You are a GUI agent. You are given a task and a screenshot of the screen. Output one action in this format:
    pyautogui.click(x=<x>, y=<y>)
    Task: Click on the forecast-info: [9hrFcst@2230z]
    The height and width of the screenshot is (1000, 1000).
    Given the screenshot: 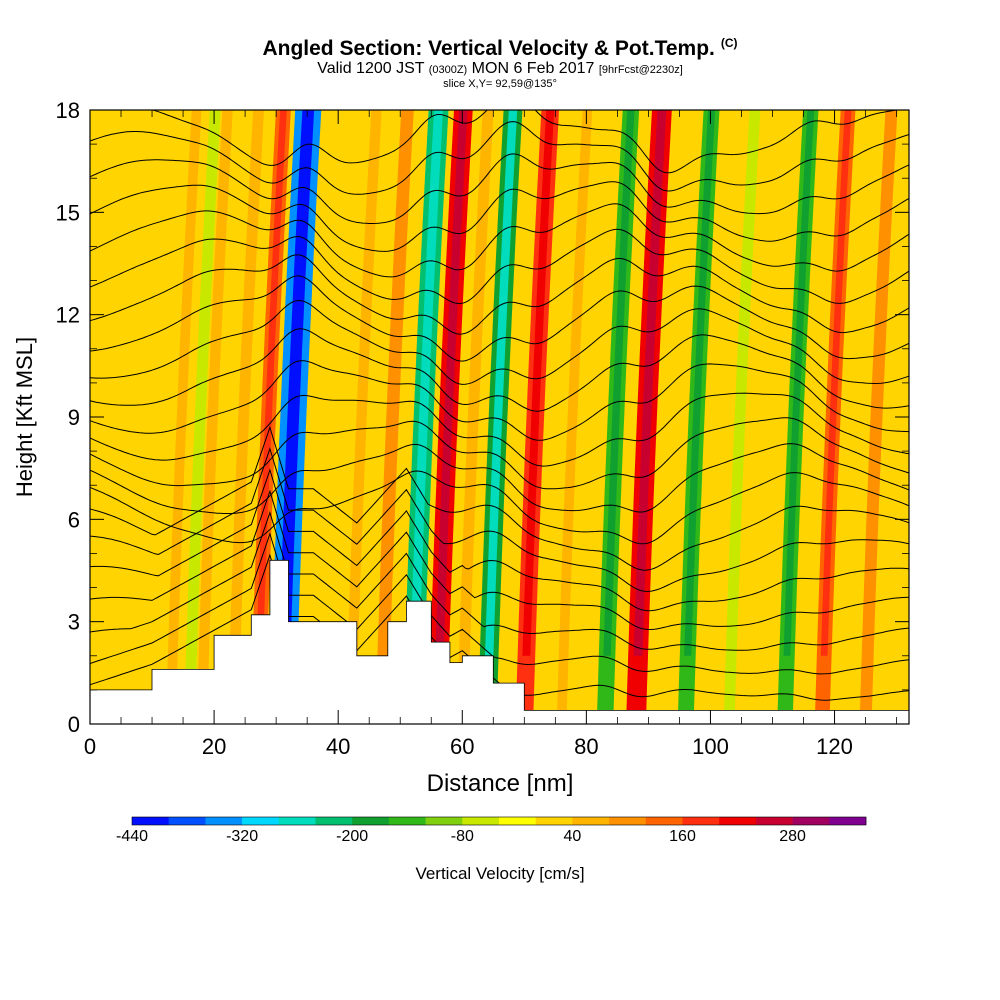 What is the action you would take?
    pyautogui.click(x=640, y=70)
    